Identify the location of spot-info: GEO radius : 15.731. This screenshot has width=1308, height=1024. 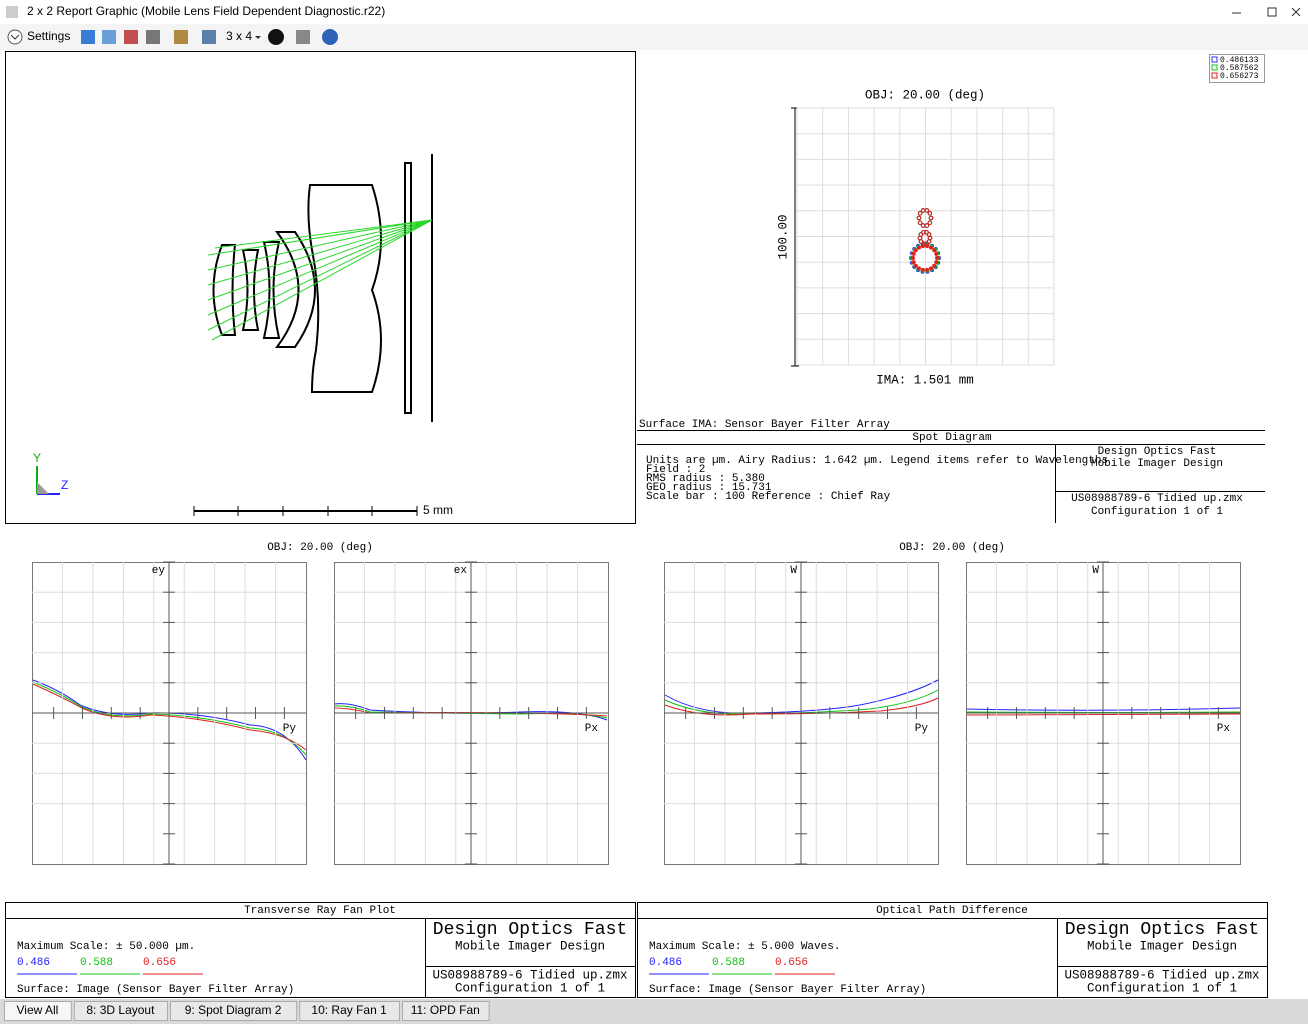
(709, 488).